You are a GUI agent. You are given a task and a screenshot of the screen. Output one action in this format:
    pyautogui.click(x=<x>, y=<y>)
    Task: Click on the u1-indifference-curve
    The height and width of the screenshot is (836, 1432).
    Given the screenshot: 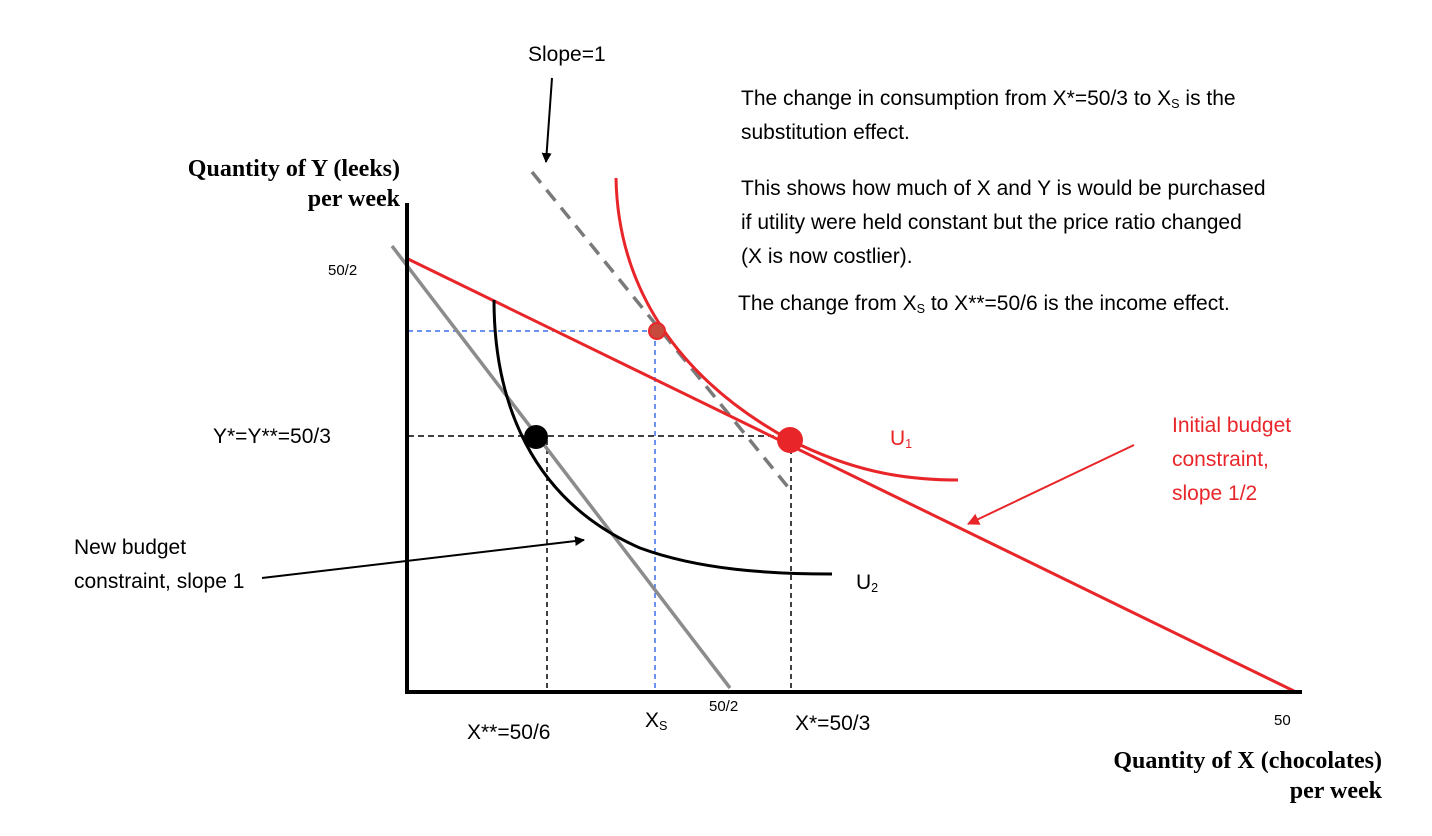 What is the action you would take?
    pyautogui.click(x=786, y=329)
    